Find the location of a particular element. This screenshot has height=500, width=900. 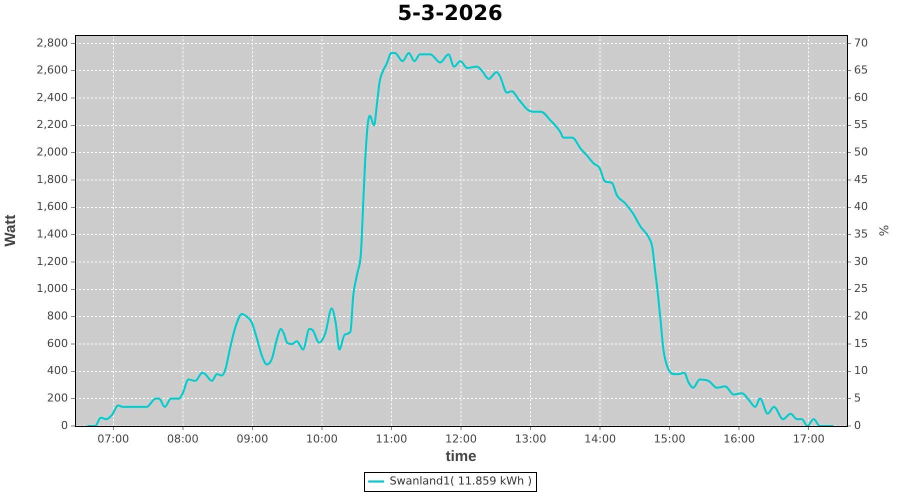

y2-tick-label: 40 is located at coordinates (861, 207).